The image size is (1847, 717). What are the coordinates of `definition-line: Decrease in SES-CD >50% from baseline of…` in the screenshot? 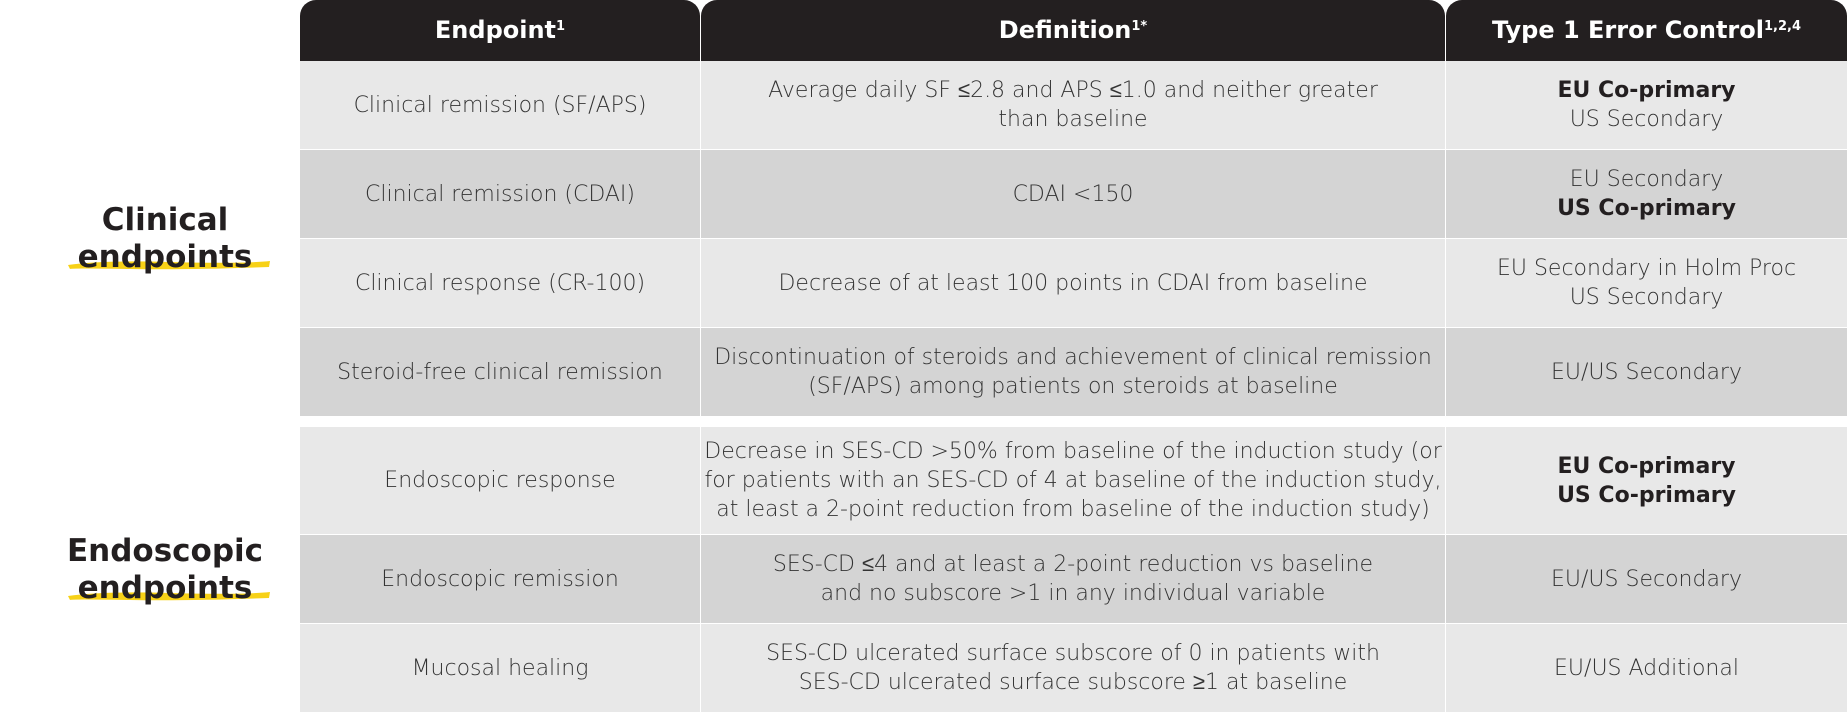 It's located at (1073, 451).